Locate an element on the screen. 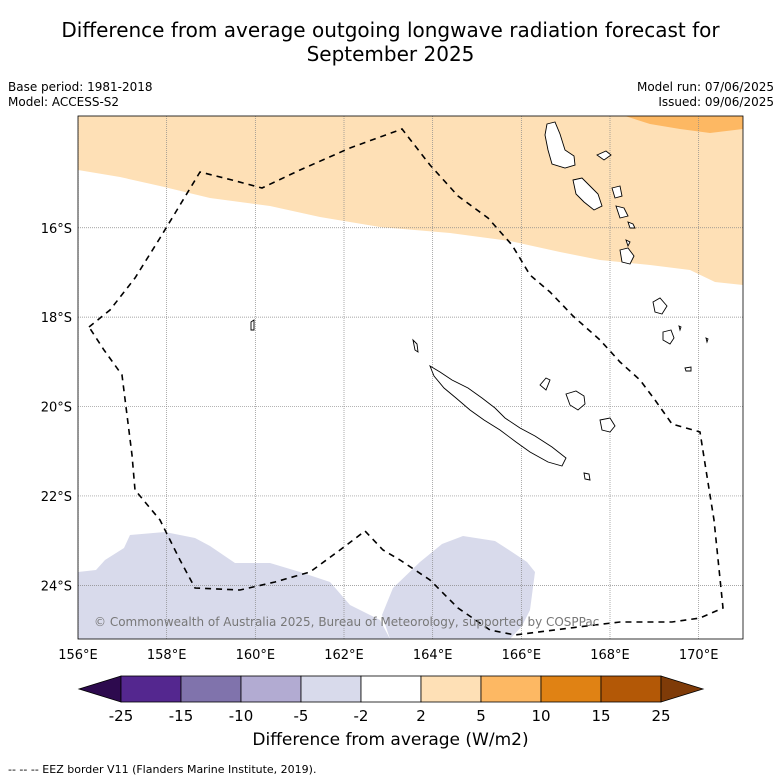 This screenshot has height=781, width=781. anomaly-positive-strong is located at coordinates (684, 124).